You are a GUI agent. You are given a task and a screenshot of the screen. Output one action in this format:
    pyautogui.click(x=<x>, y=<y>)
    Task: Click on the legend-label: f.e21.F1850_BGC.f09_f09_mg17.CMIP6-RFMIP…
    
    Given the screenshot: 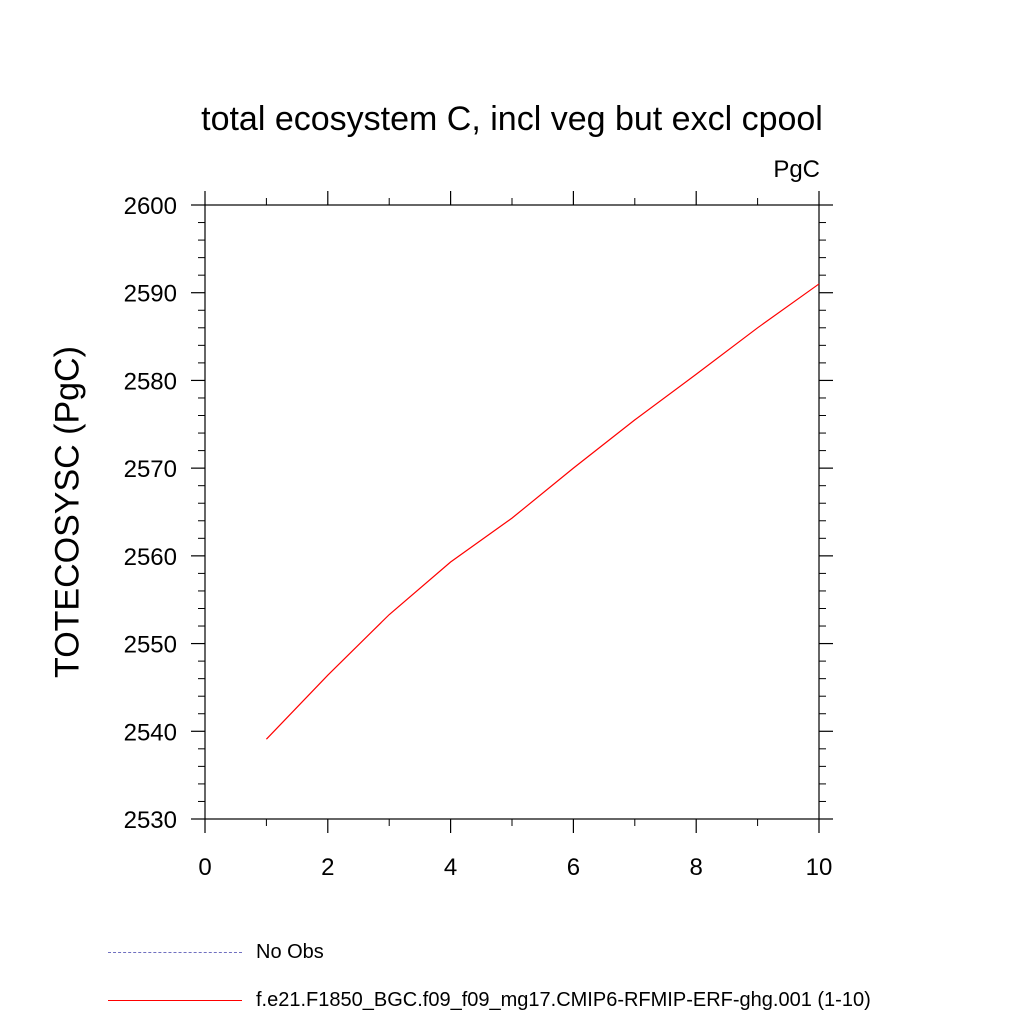 What is the action you would take?
    pyautogui.click(x=563, y=999)
    